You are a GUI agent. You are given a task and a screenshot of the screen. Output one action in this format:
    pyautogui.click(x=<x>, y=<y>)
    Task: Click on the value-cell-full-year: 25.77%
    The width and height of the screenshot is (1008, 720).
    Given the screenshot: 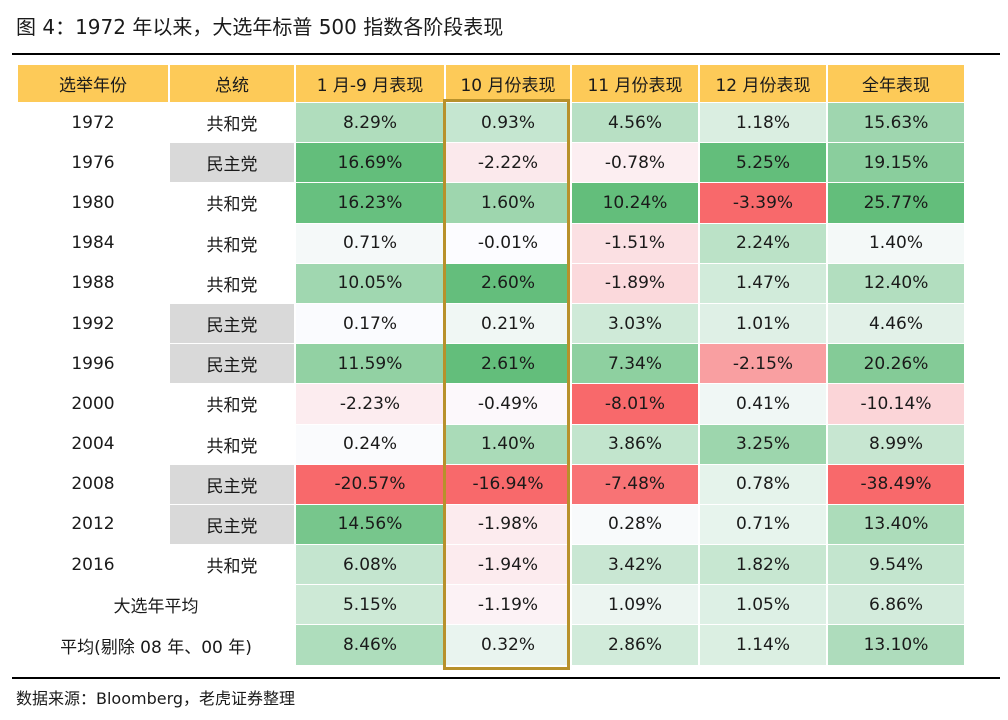 What is the action you would take?
    pyautogui.click(x=896, y=203)
    